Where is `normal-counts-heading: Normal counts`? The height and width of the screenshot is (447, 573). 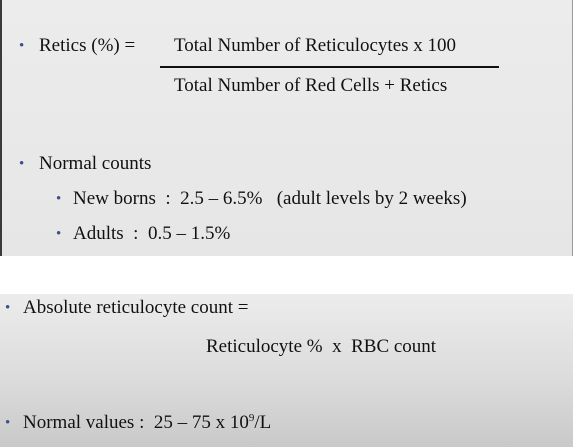
normal-counts-heading: Normal counts is located at coordinates (95, 164).